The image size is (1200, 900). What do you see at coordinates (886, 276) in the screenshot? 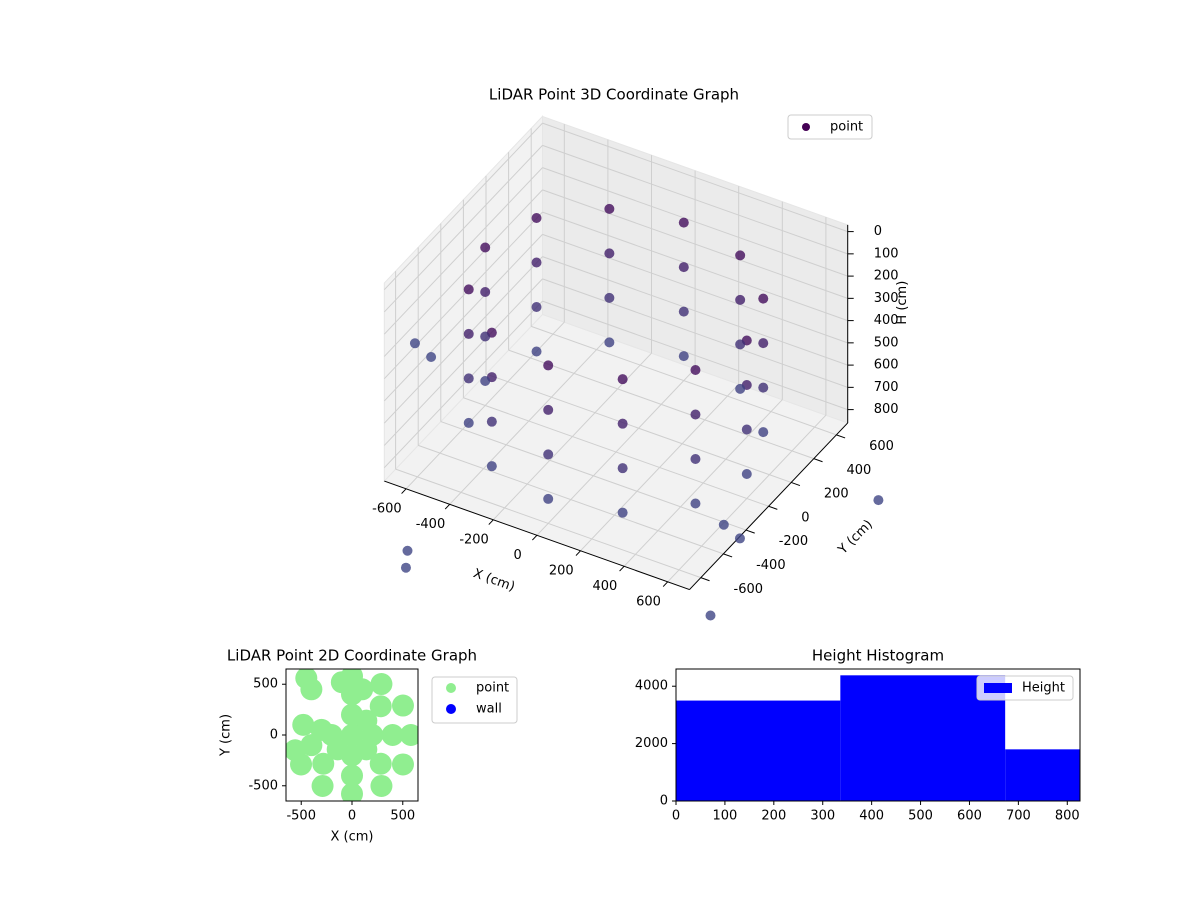
I see `z-tick-label: 200` at bounding box center [886, 276].